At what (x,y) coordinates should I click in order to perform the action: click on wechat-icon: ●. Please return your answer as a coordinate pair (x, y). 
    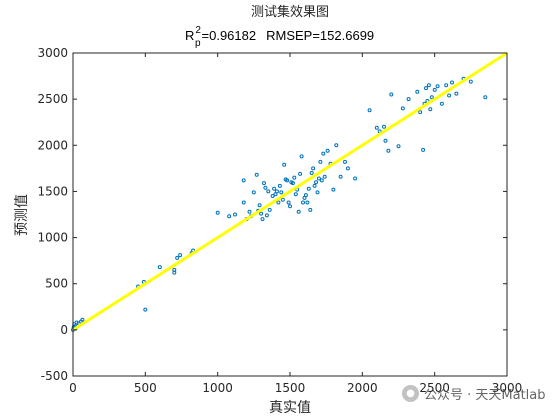
    Looking at the image, I should click on (410, 393).